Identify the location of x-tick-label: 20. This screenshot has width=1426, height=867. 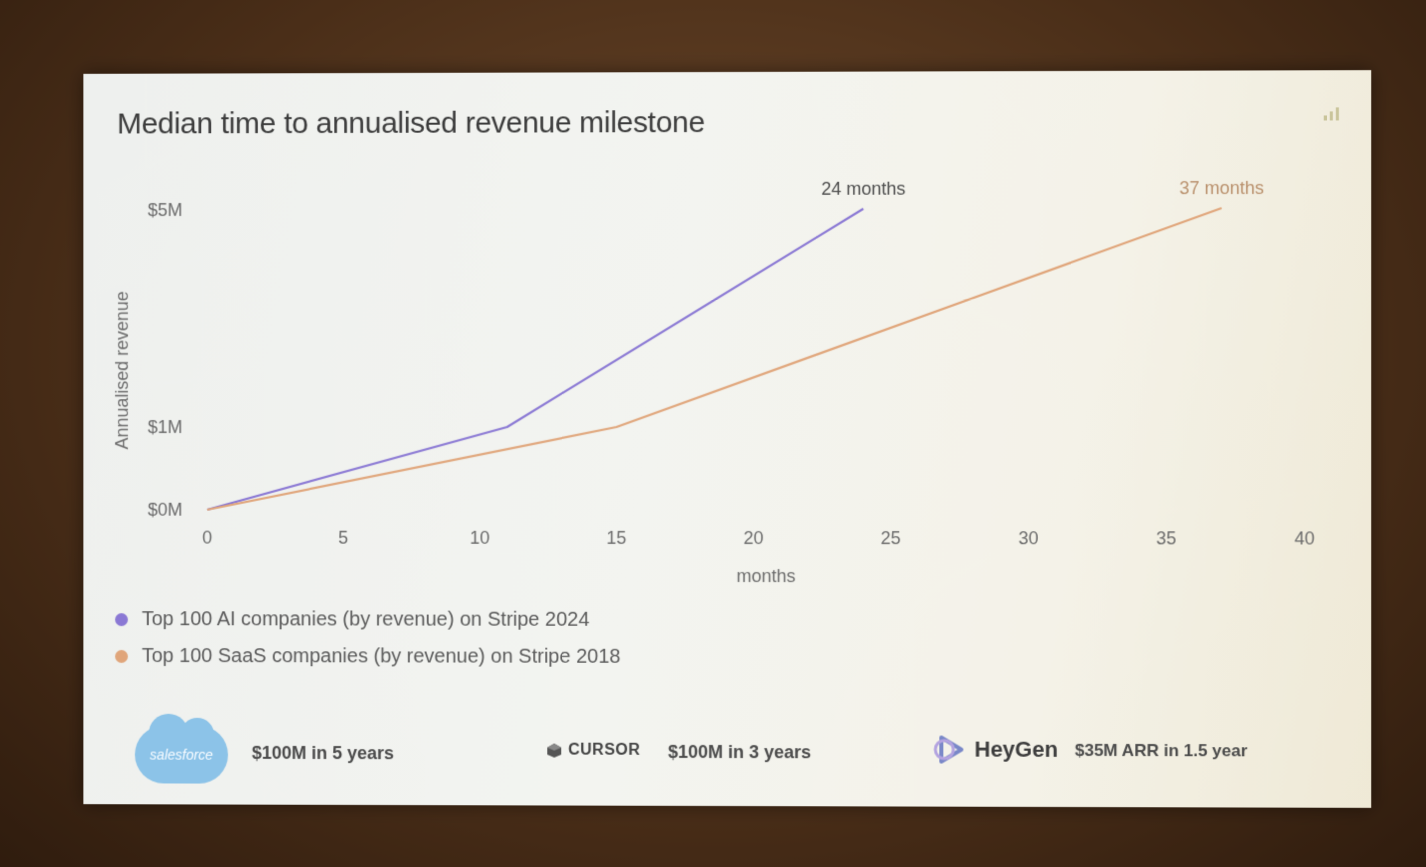
(753, 538).